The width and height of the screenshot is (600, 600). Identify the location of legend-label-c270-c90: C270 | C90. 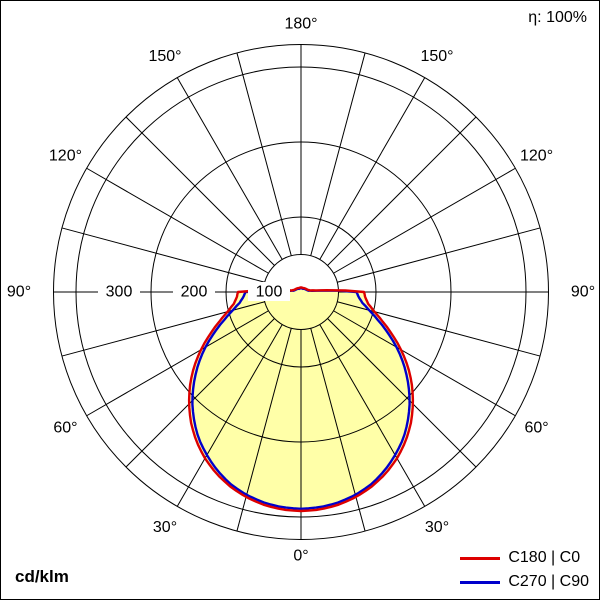
(548, 581).